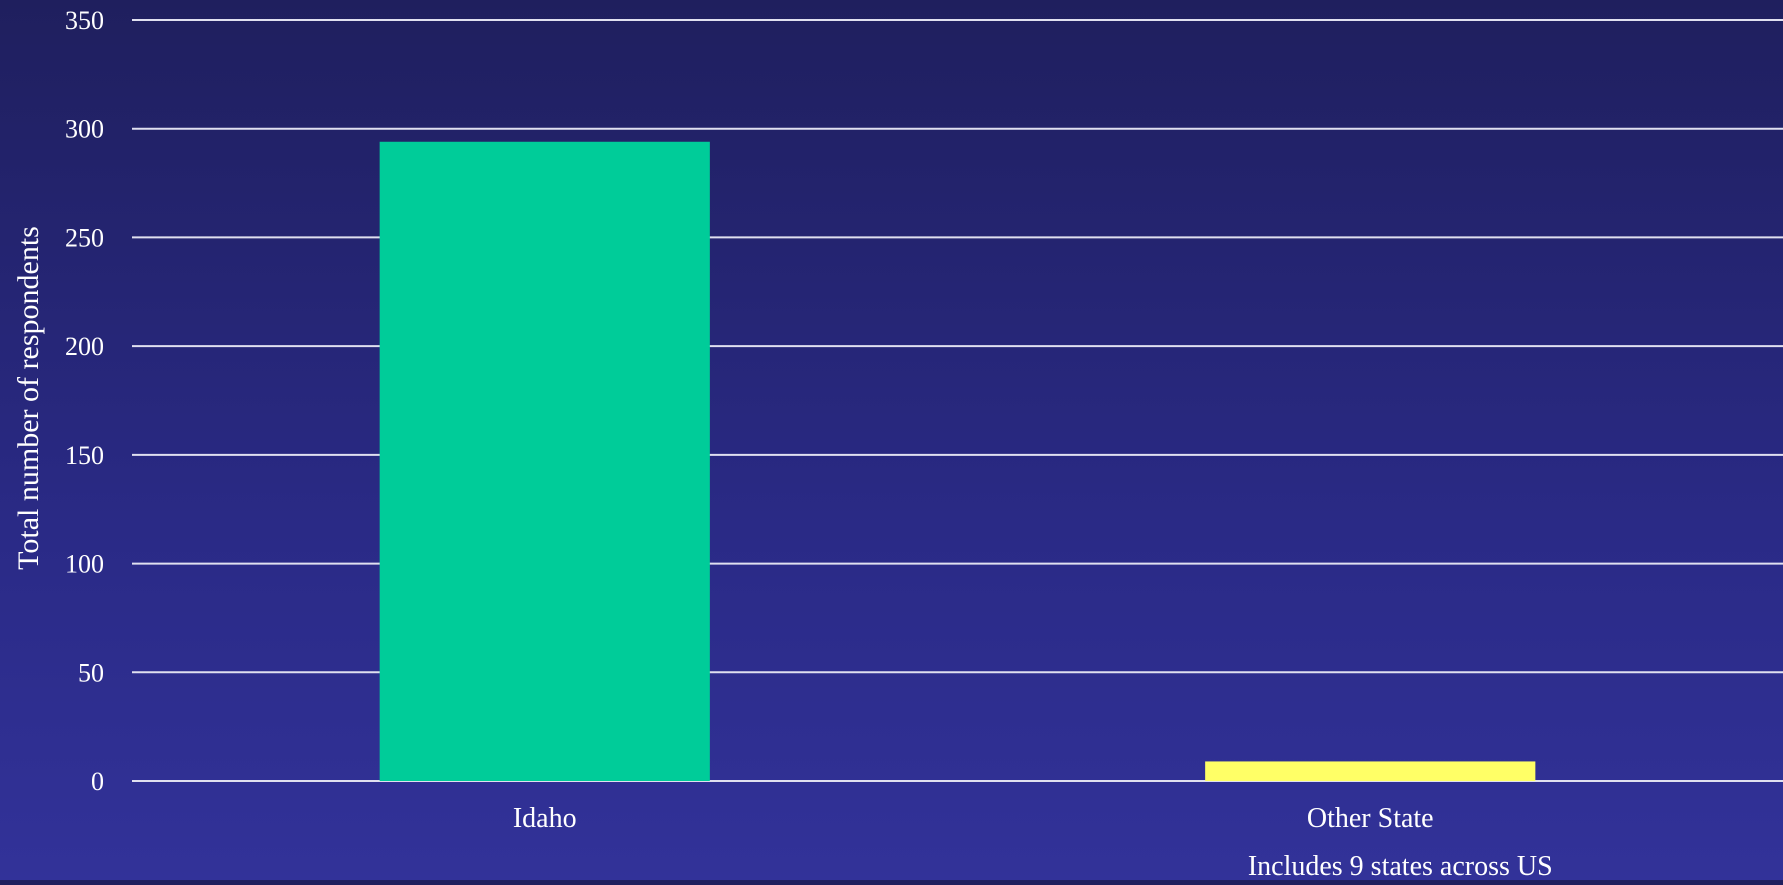 The image size is (1783, 885). I want to click on y-tick-label: 200, so click(84, 346).